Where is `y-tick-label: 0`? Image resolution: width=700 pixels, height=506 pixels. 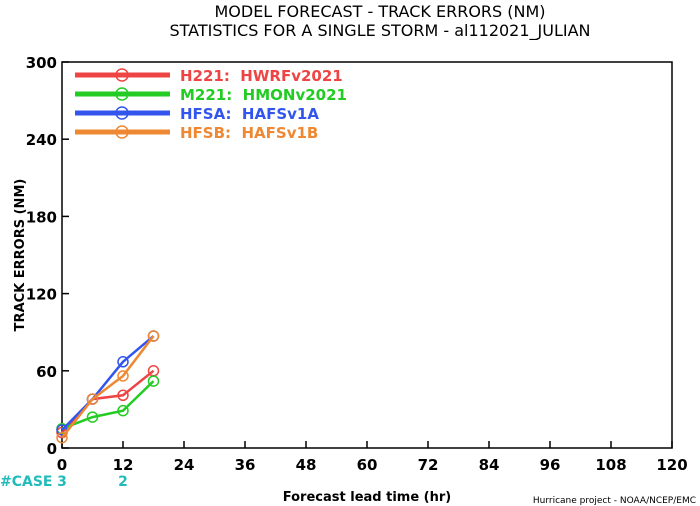
y-tick-label: 0 is located at coordinates (52, 449).